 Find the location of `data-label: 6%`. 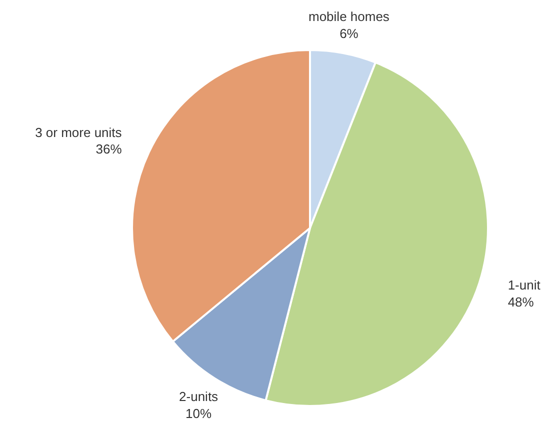

data-label: 6% is located at coordinates (349, 33).